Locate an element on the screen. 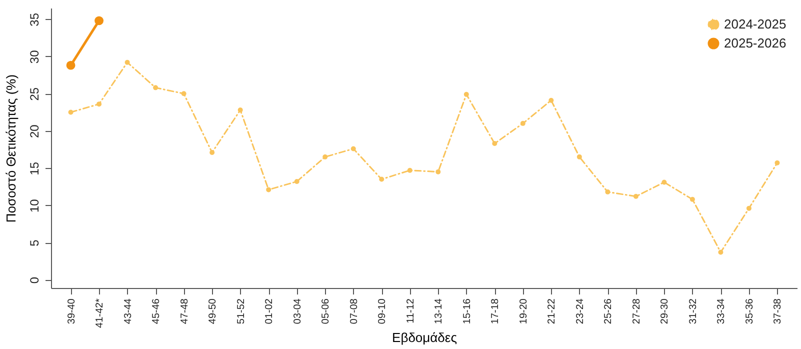  y-tick-label: 30 is located at coordinates (35, 57).